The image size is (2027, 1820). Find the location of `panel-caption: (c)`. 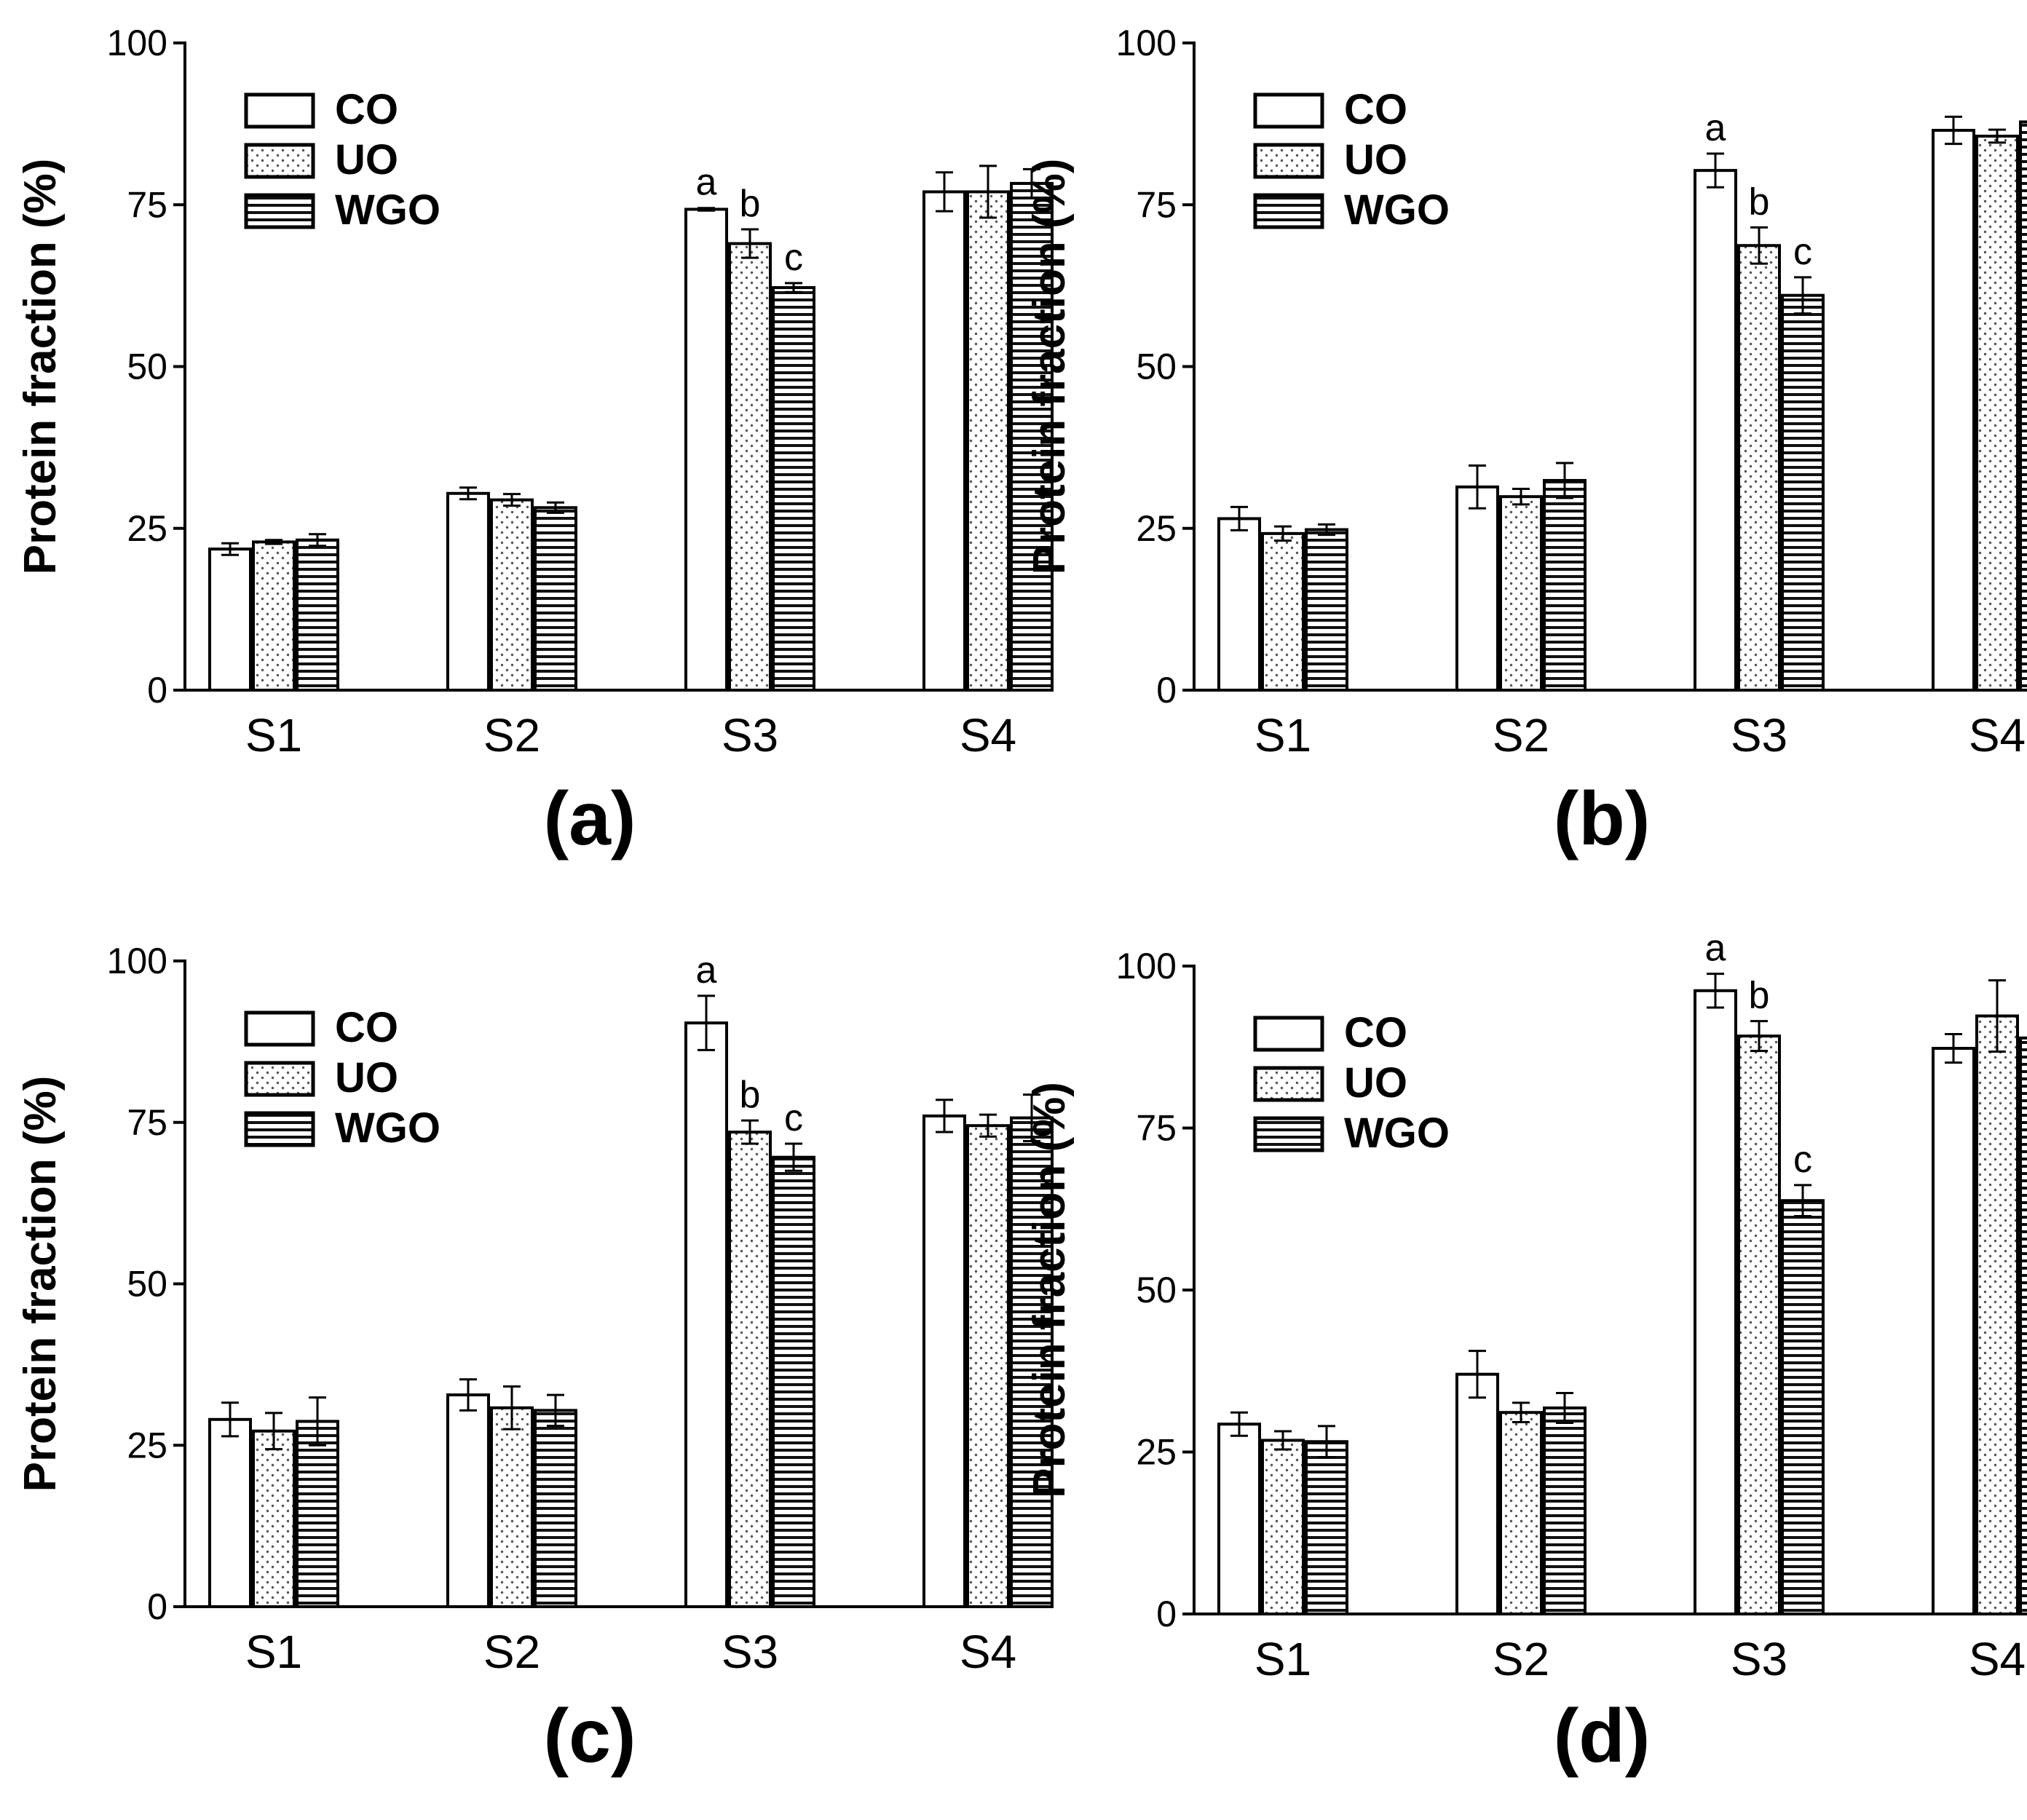

panel-caption: (c) is located at coordinates (589, 1736).